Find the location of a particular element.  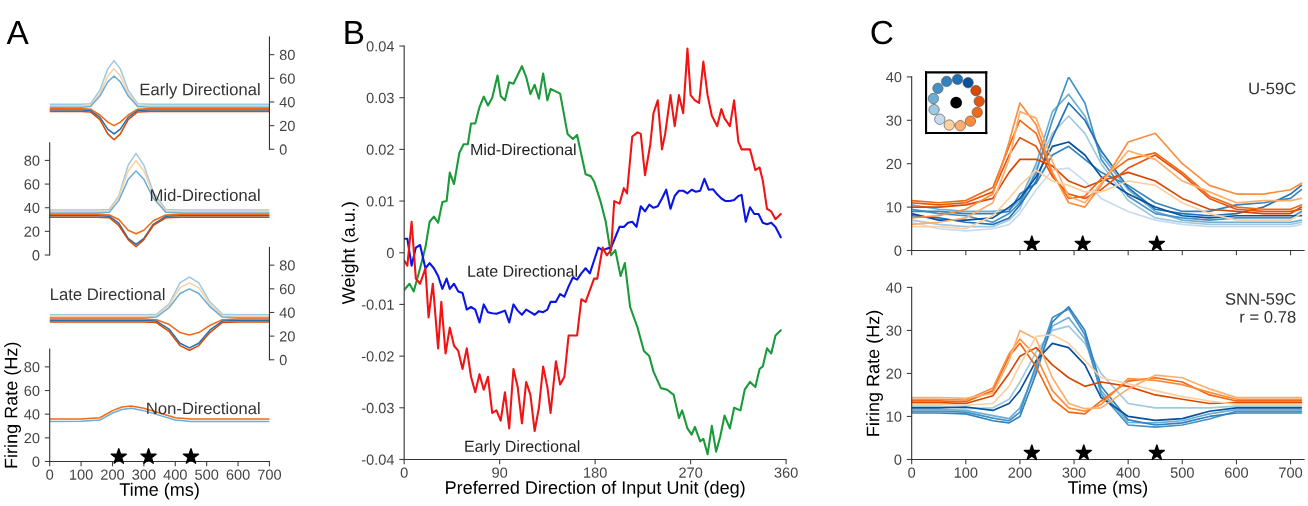

x-tick-label: 90 is located at coordinates (500, 472).